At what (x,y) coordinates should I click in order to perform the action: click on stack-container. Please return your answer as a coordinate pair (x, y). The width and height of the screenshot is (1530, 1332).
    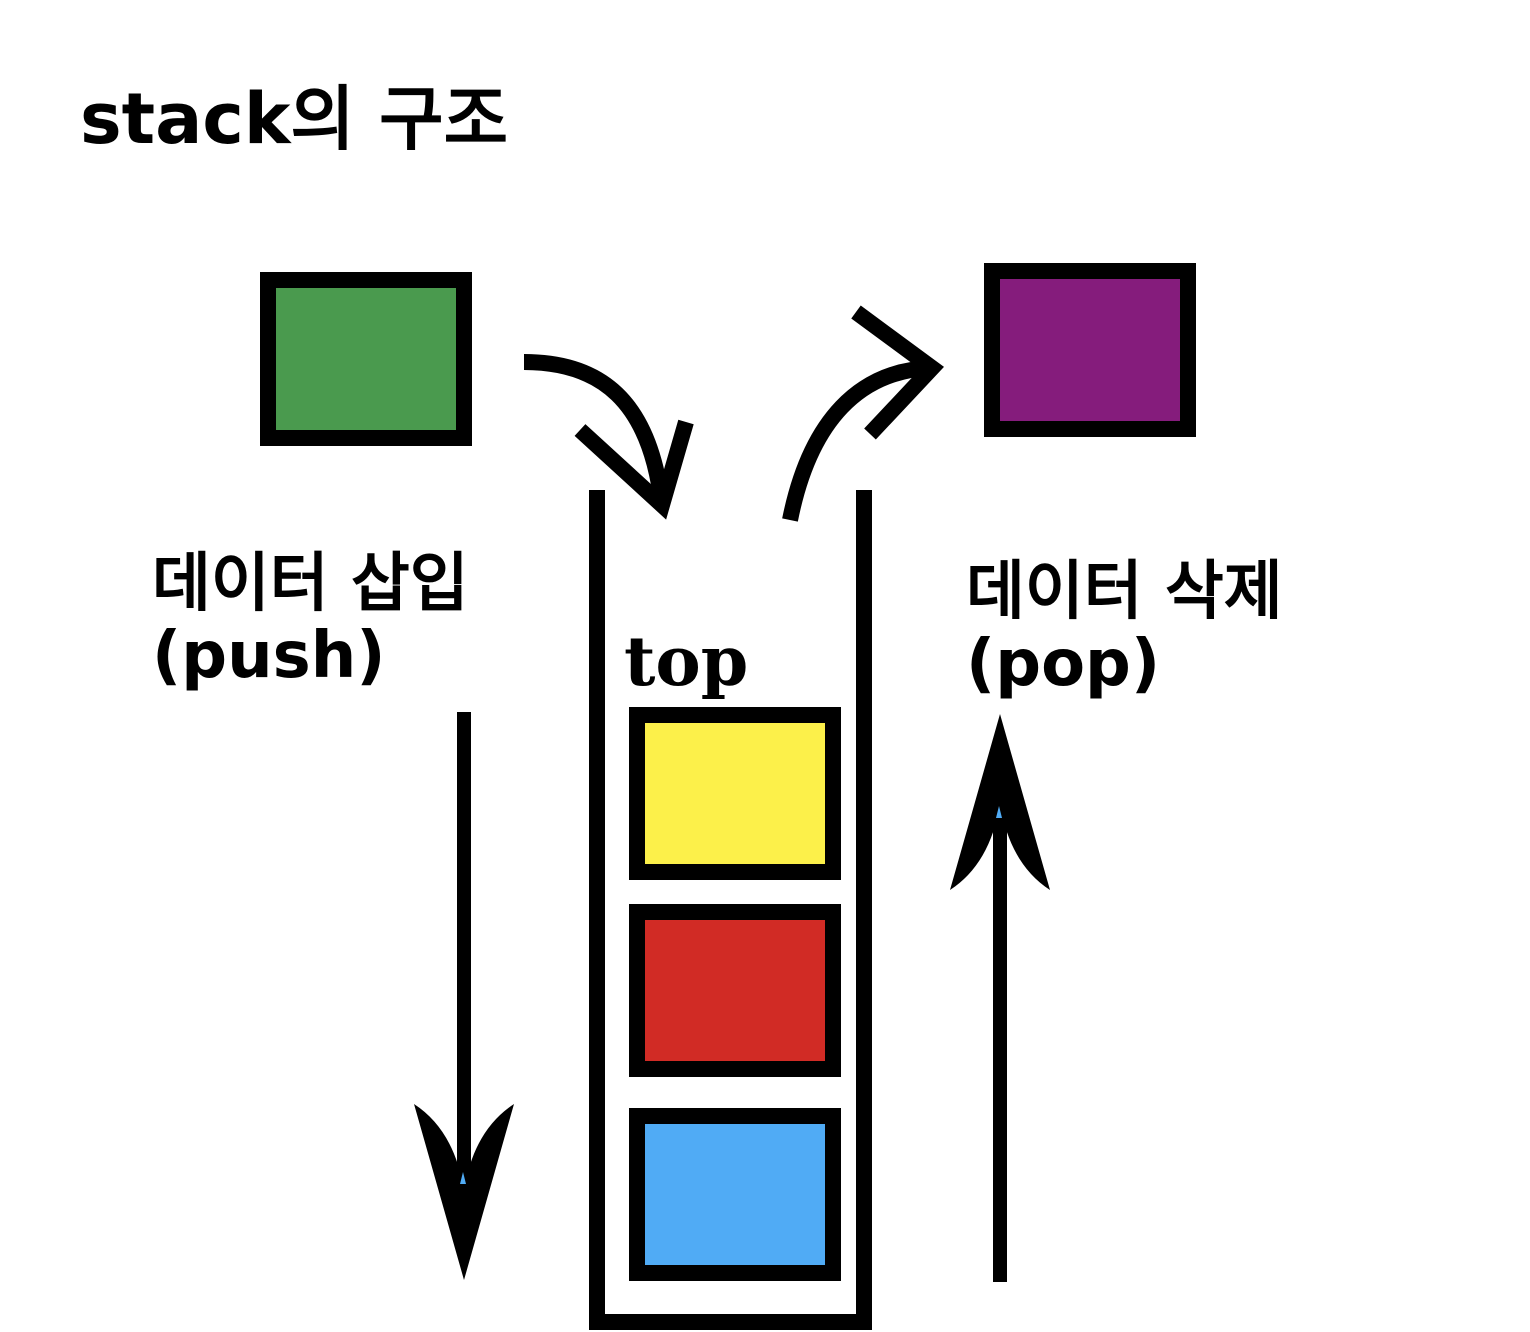
    Looking at the image, I should click on (730, 910).